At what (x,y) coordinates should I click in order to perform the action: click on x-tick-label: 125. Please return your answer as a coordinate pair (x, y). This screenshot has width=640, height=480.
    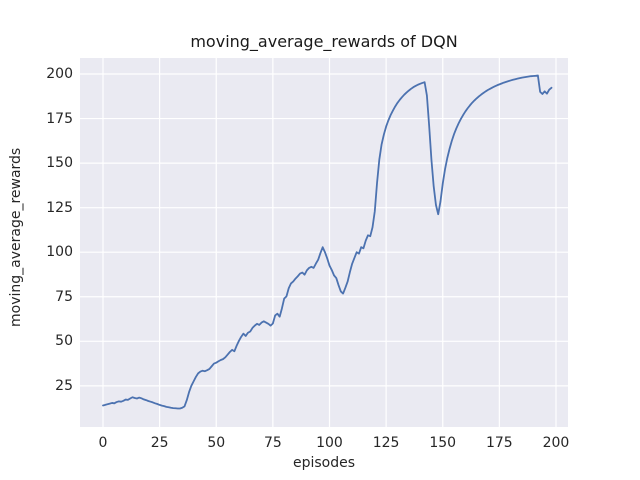
    Looking at the image, I should click on (386, 443).